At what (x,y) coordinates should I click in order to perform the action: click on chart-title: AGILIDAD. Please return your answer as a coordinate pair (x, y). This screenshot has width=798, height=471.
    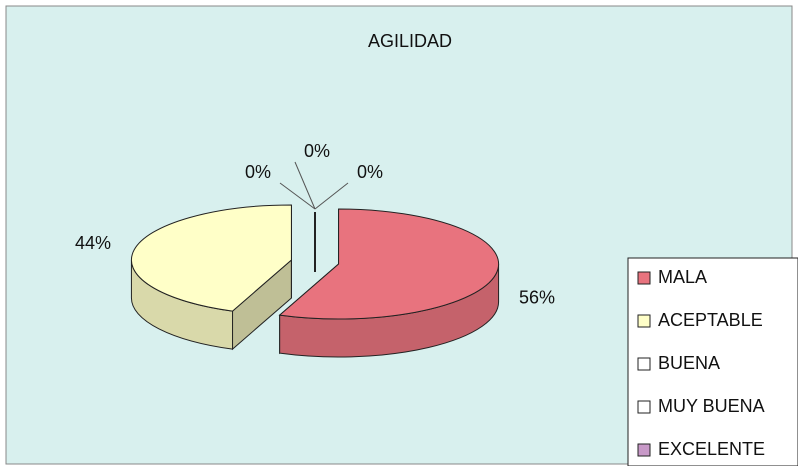
    Looking at the image, I should click on (410, 41).